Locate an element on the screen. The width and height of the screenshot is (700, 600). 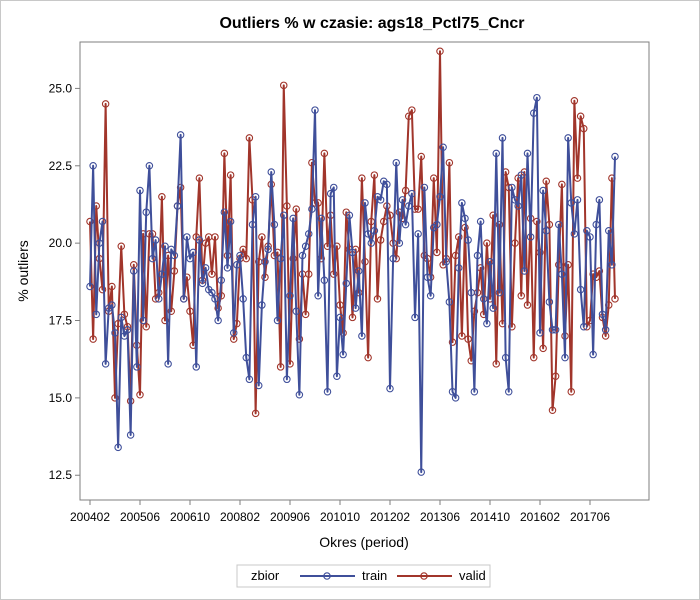
legend-box is located at coordinates (363, 576).